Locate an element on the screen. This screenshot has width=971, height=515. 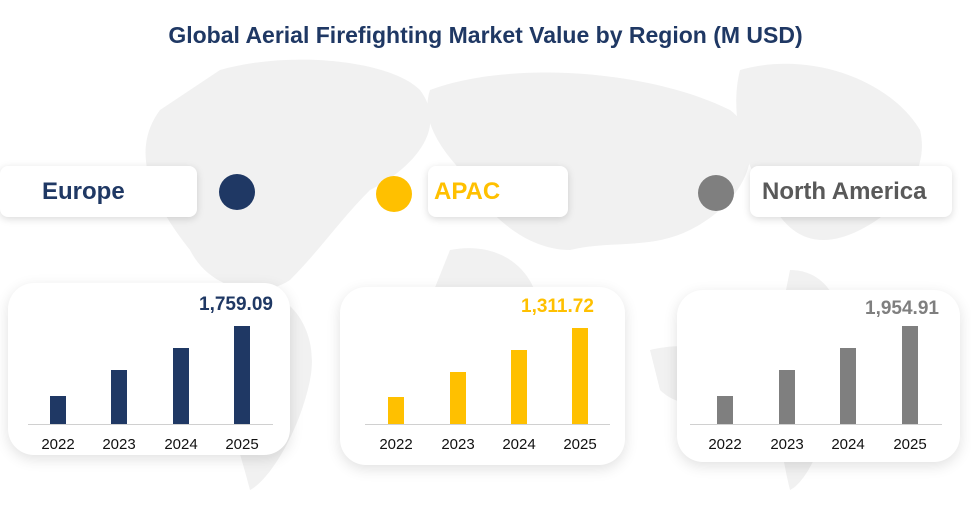
apac-year-label: 2023 is located at coordinates (458, 444).